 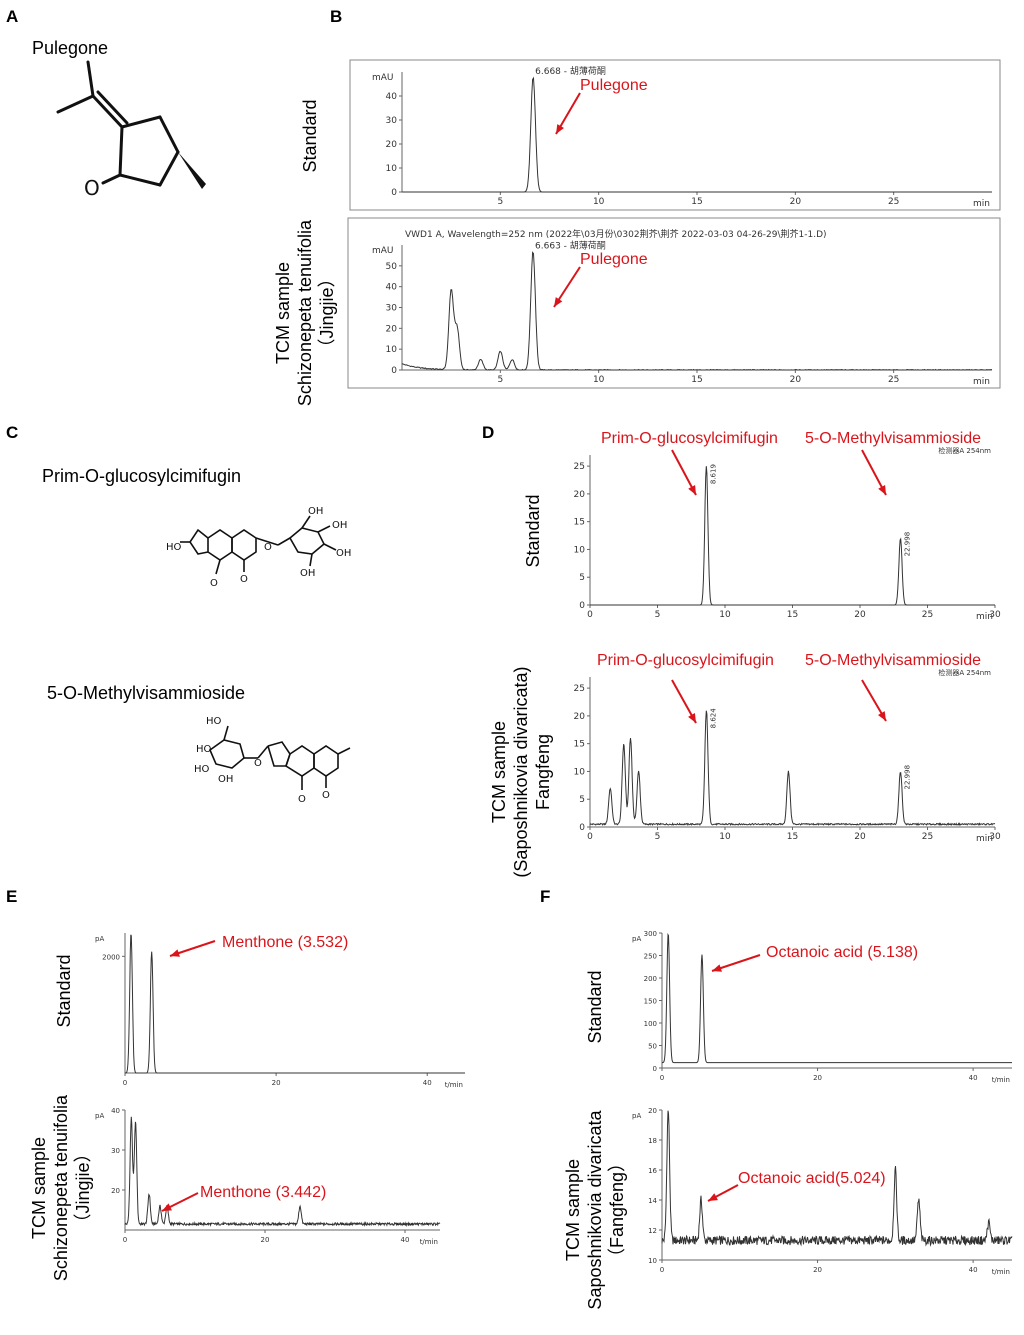 I want to click on D-standard-ytick-label: 5, so click(x=582, y=578).